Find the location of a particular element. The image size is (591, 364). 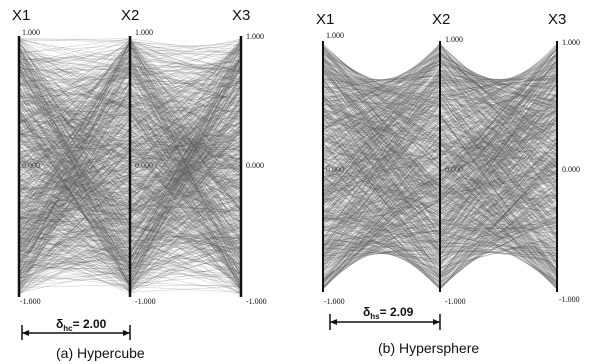

tick-mid-x2-hypersphere: 0.000 is located at coordinates (454, 169).